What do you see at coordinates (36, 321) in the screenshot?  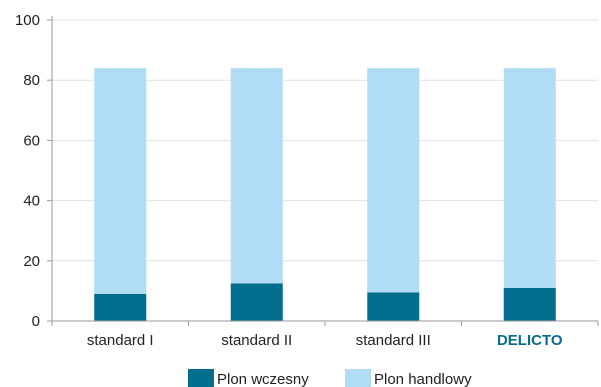 I see `y-tick-label: 0` at bounding box center [36, 321].